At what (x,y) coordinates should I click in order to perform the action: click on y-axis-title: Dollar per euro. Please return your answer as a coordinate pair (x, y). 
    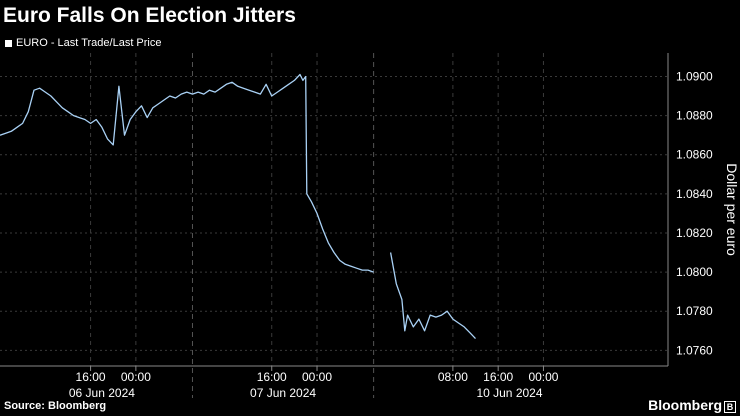
    Looking at the image, I should click on (732, 209).